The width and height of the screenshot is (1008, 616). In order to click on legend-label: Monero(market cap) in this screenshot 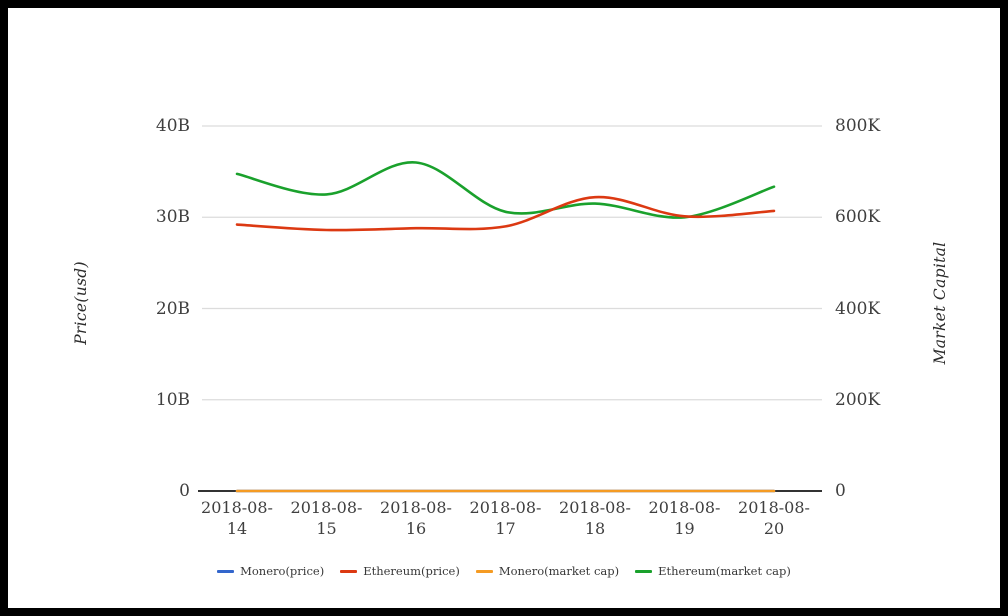, I will do `click(559, 571)`.